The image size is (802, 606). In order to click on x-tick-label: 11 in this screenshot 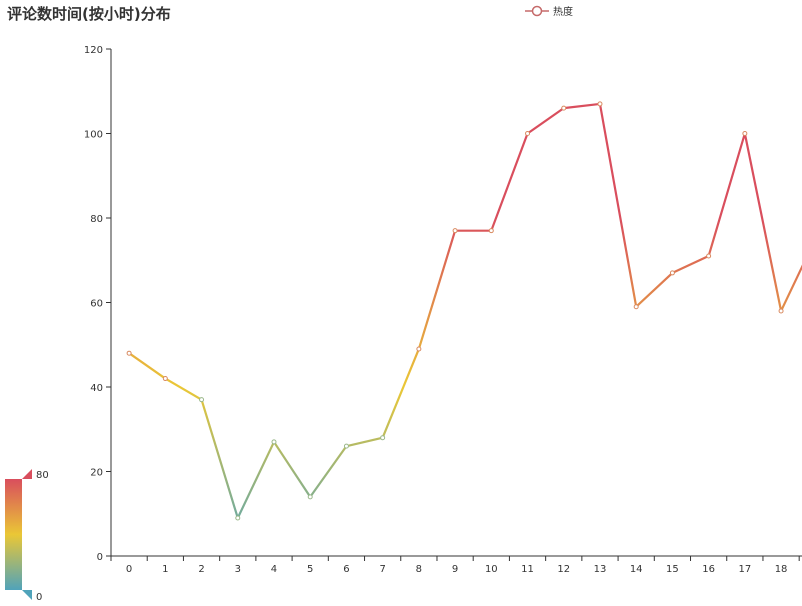, I will do `click(527, 569)`.